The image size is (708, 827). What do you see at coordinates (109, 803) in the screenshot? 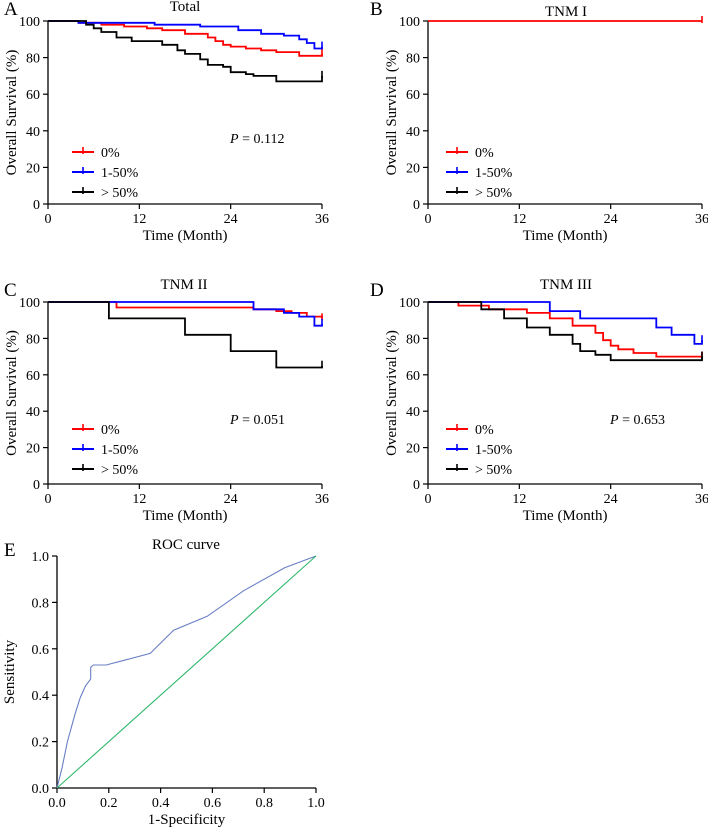
I see `x-tick-label: 0.2` at bounding box center [109, 803].